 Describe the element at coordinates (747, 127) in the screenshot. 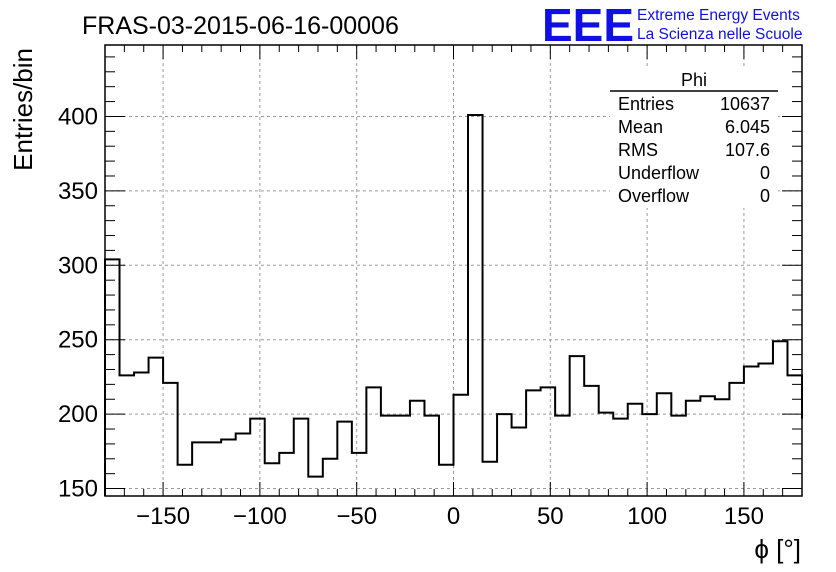

I see `stats-mean-value: 6.045` at that location.